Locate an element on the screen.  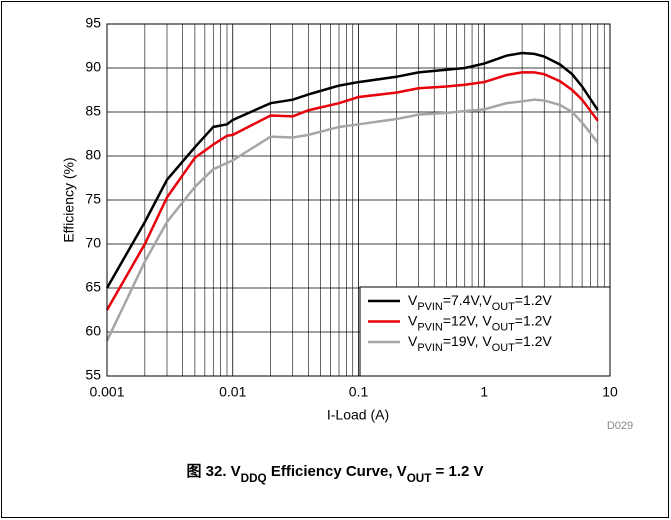
annotation: D029 is located at coordinates (620, 426).